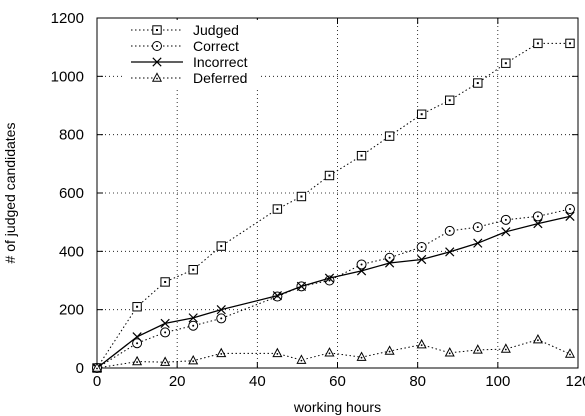  I want to click on legend-label: Incorrect, so click(220, 62).